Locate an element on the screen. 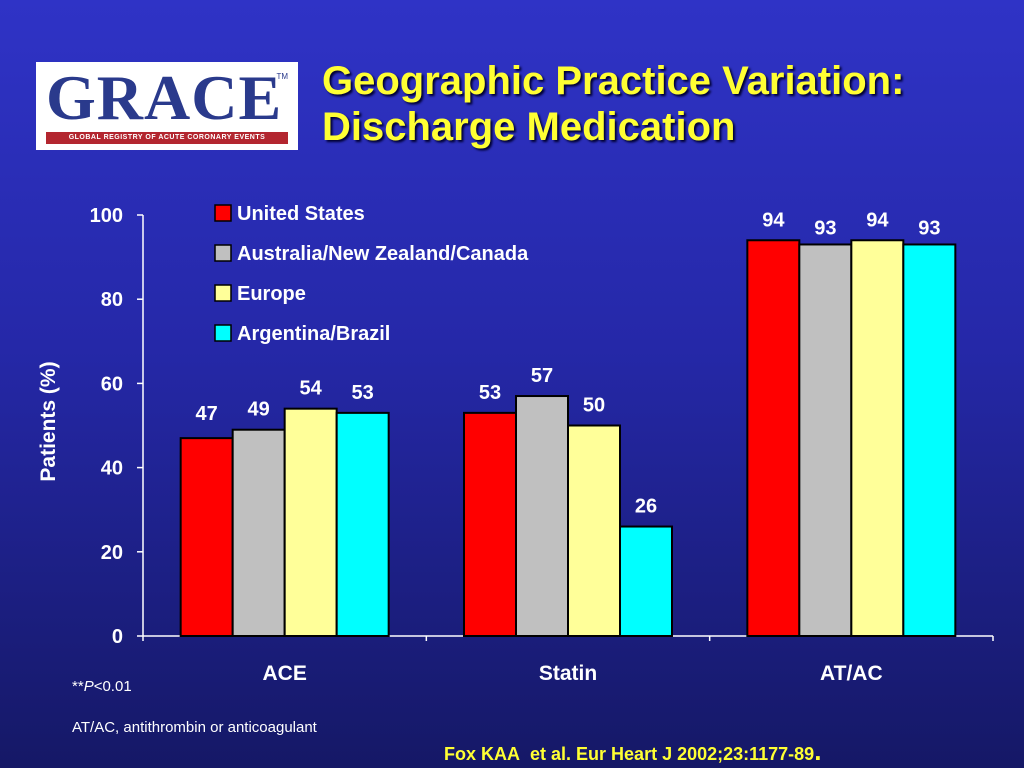  slide-title-line-1: Geographic Practice Variation: is located at coordinates (613, 81).